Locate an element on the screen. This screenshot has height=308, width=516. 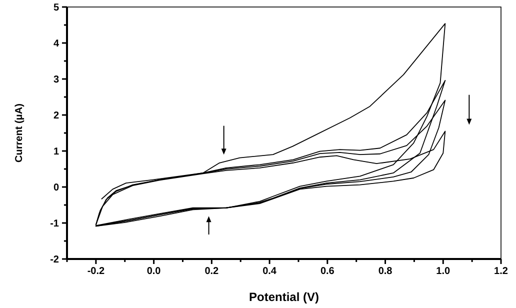
x-tick-label: 0.2 is located at coordinates (212, 271).